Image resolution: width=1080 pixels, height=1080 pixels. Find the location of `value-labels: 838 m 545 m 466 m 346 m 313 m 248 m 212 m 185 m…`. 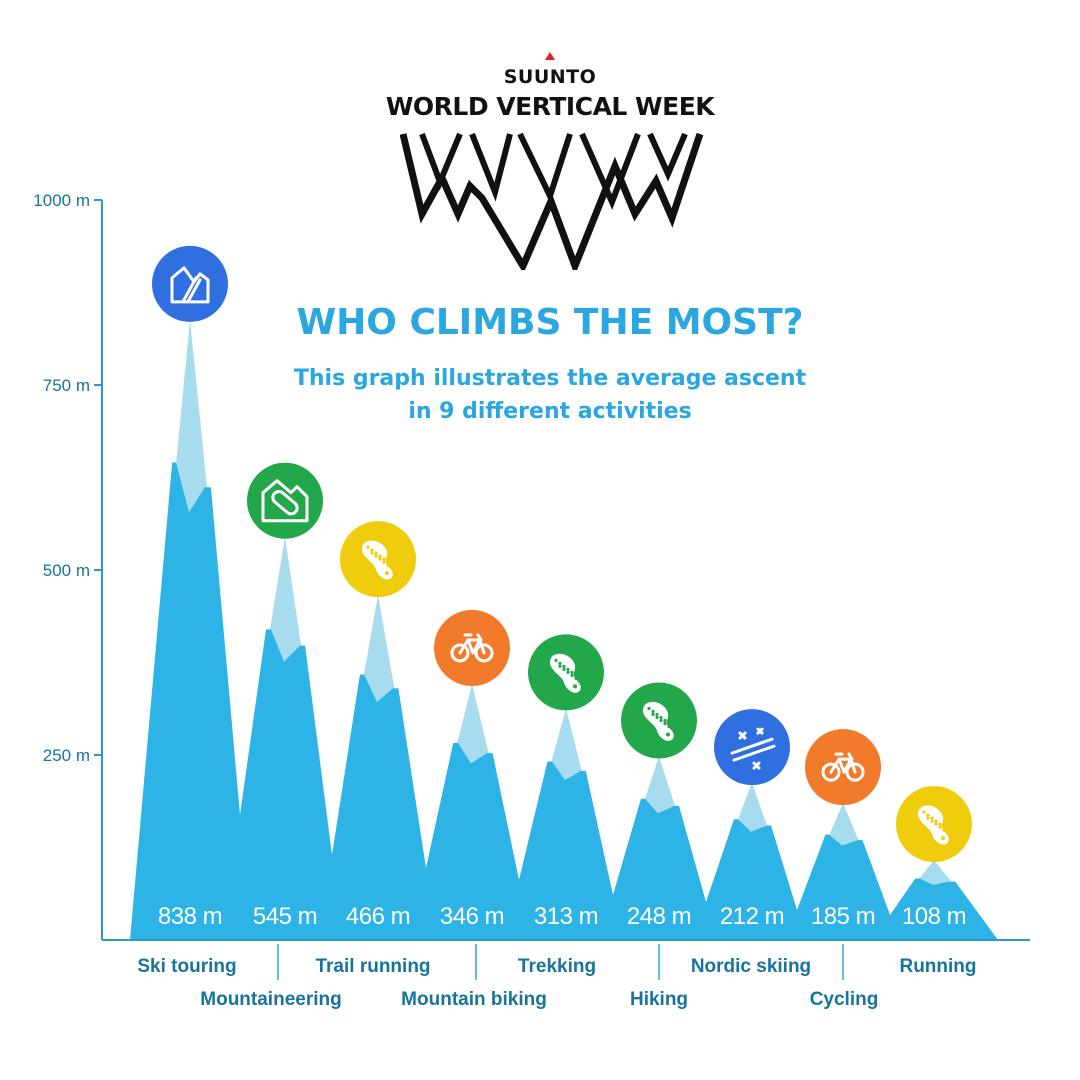

value-labels: 838 m 545 m 466 m 346 m 313 m 248 m 212 m 185 m… is located at coordinates (562, 916).